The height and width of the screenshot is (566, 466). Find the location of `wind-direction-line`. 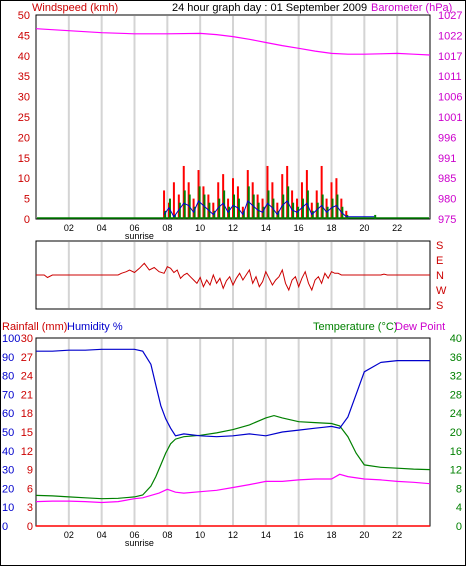

wind-direction-line is located at coordinates (233, 277).